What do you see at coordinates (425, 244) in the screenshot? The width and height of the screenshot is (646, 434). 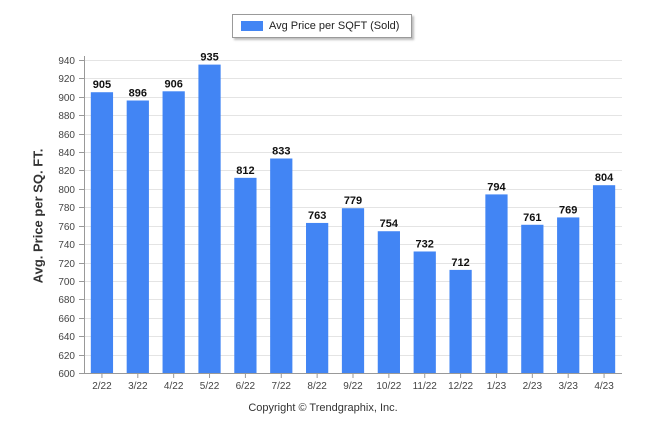 I see `bar-value-label: 732` at bounding box center [425, 244].